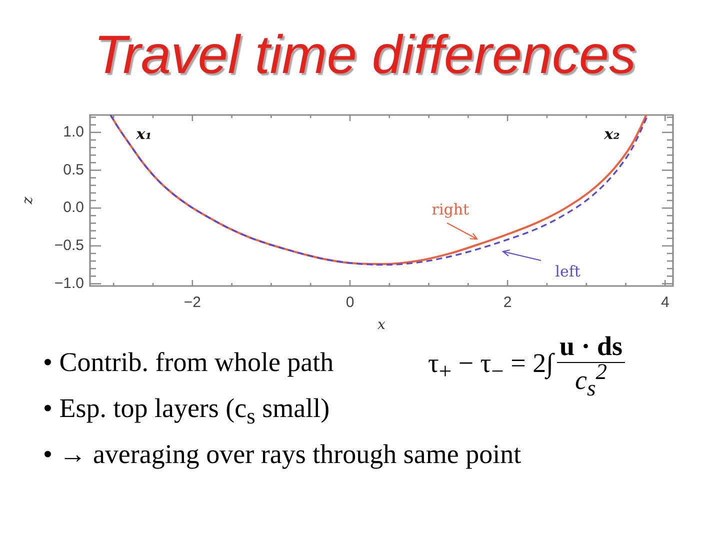 The width and height of the screenshot is (720, 540). I want to click on text: • Contrib. from whole path, so click(188, 362).